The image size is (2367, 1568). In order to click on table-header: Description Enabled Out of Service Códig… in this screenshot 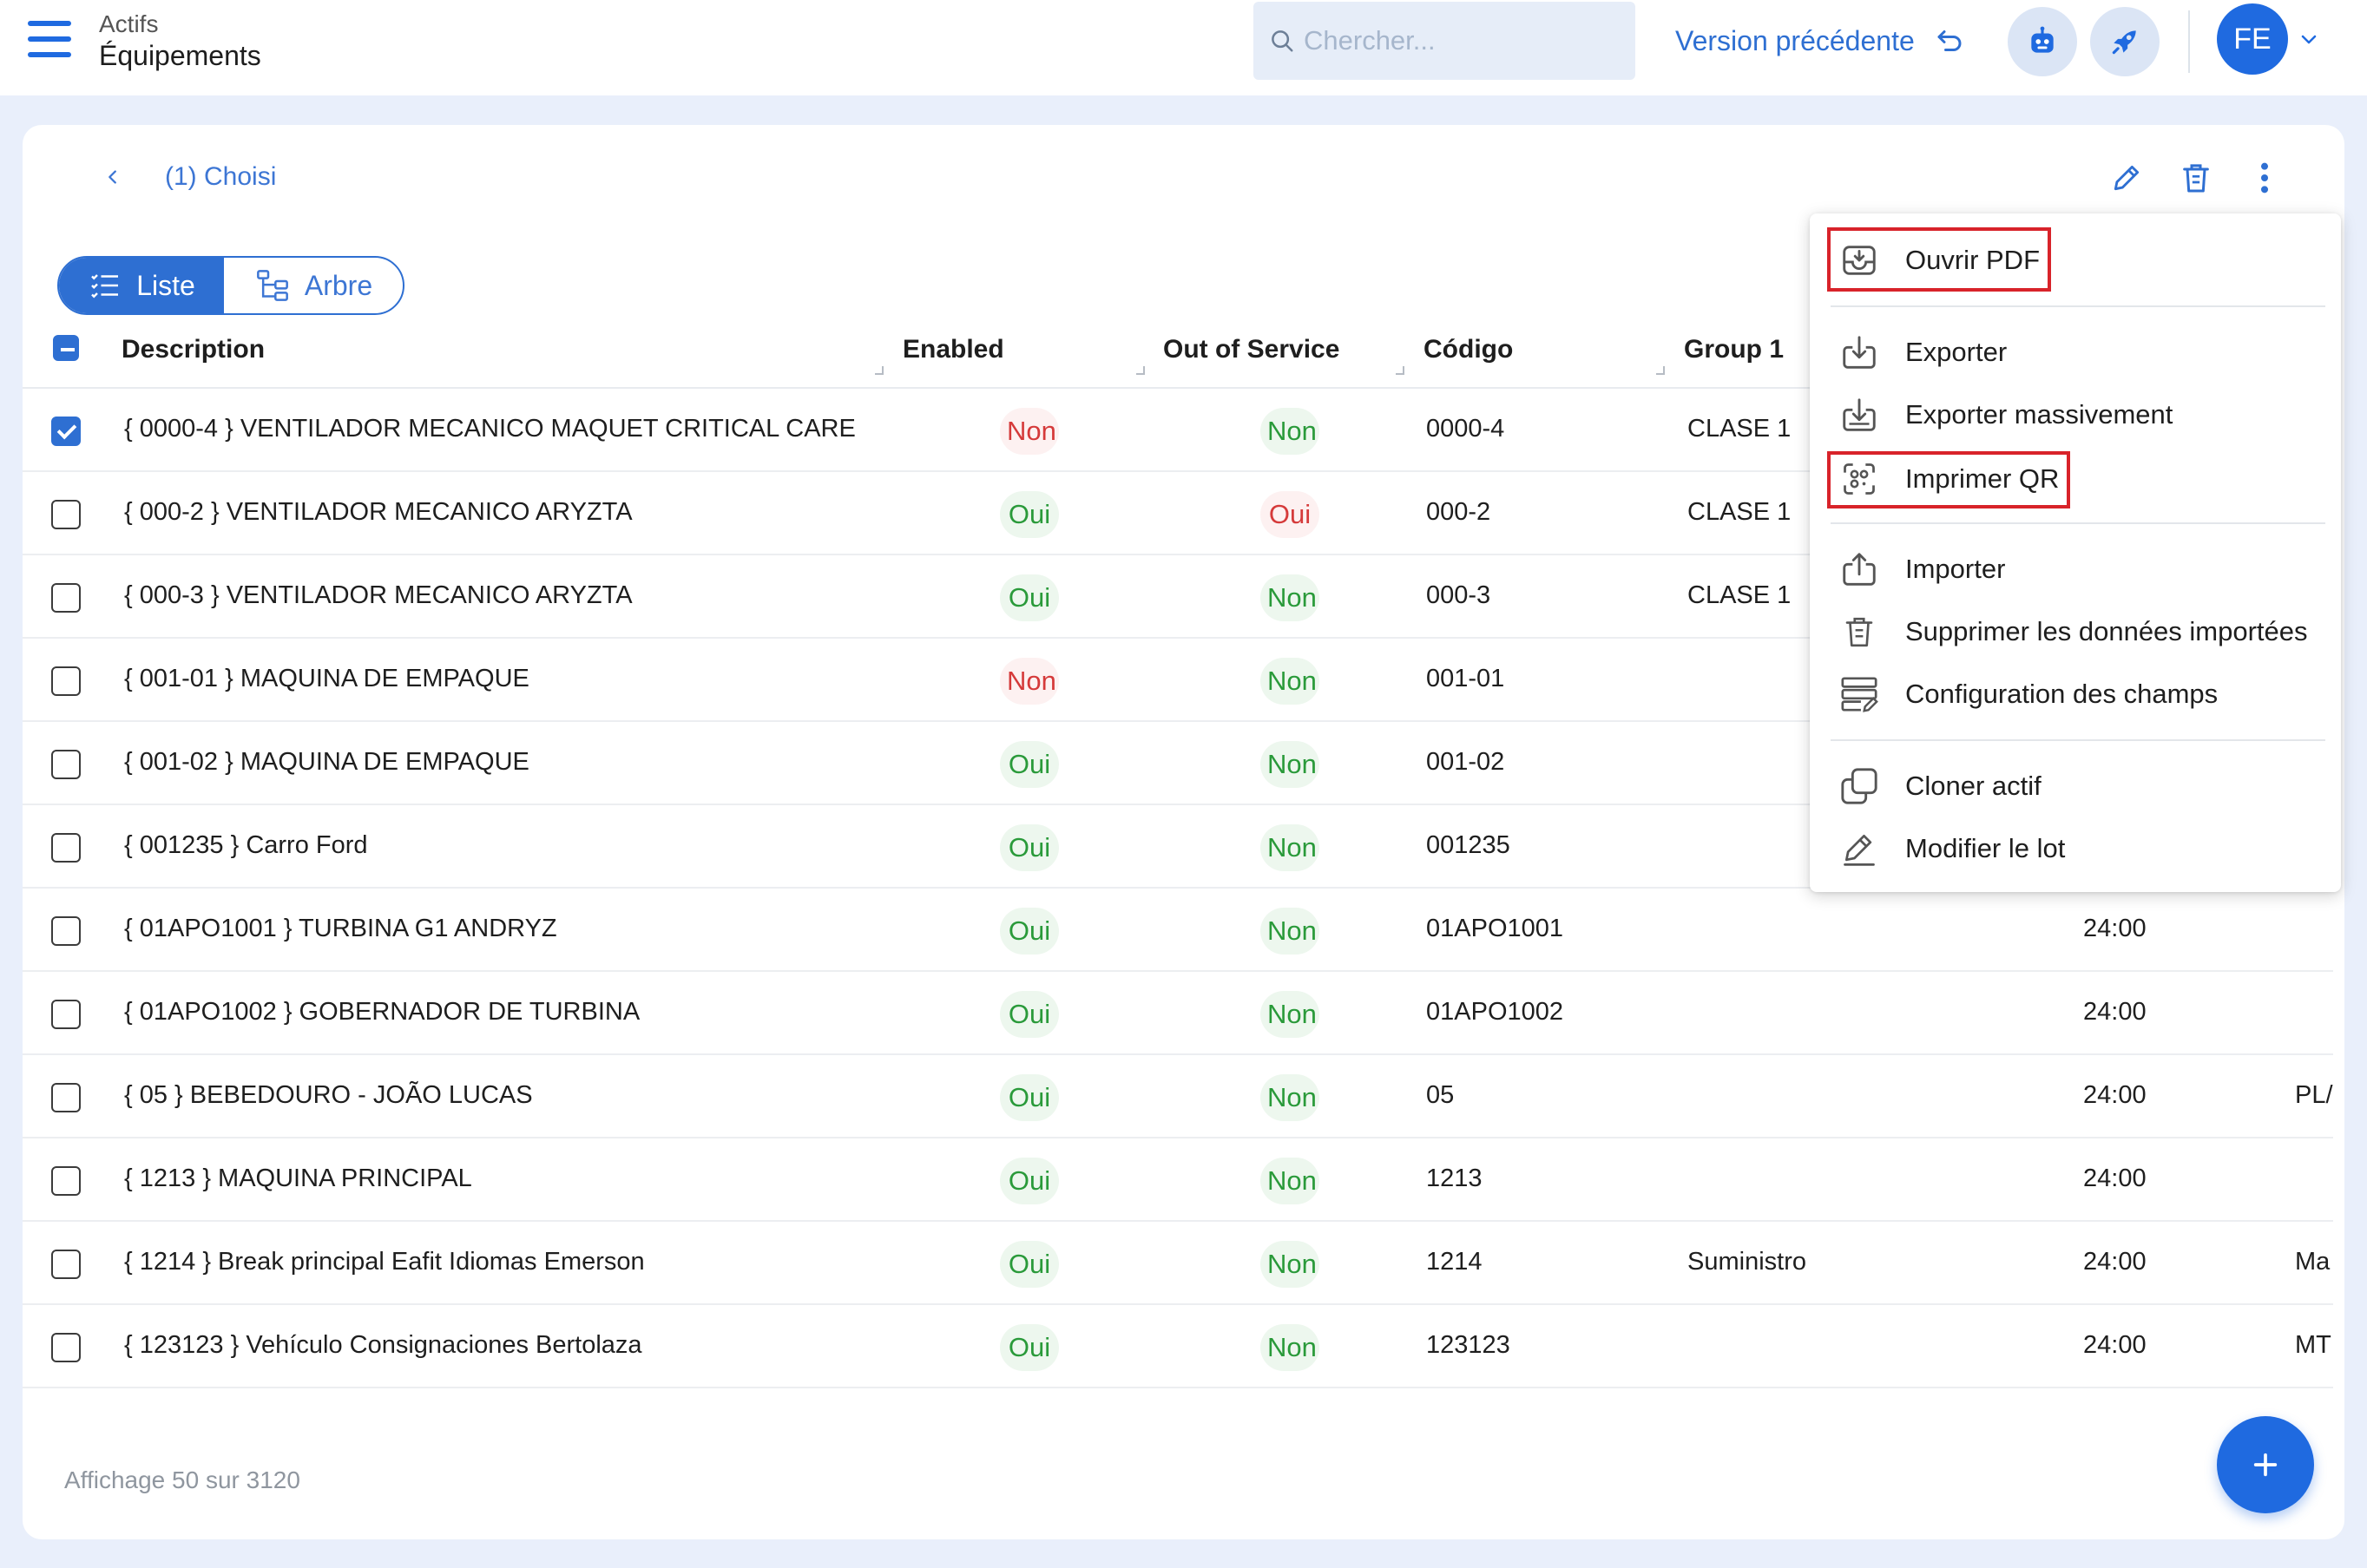, I will do `click(1178, 352)`.